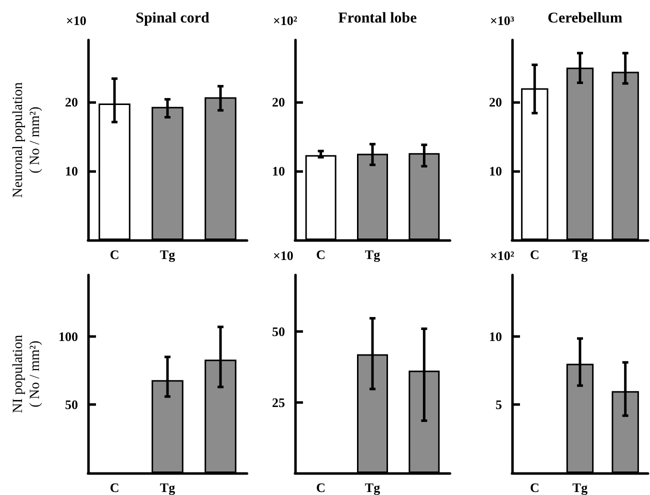 This screenshot has height=495, width=650. Describe the element at coordinates (27, 374) in the screenshot. I see `y-axis-title: NI population ( No / mm²)` at that location.